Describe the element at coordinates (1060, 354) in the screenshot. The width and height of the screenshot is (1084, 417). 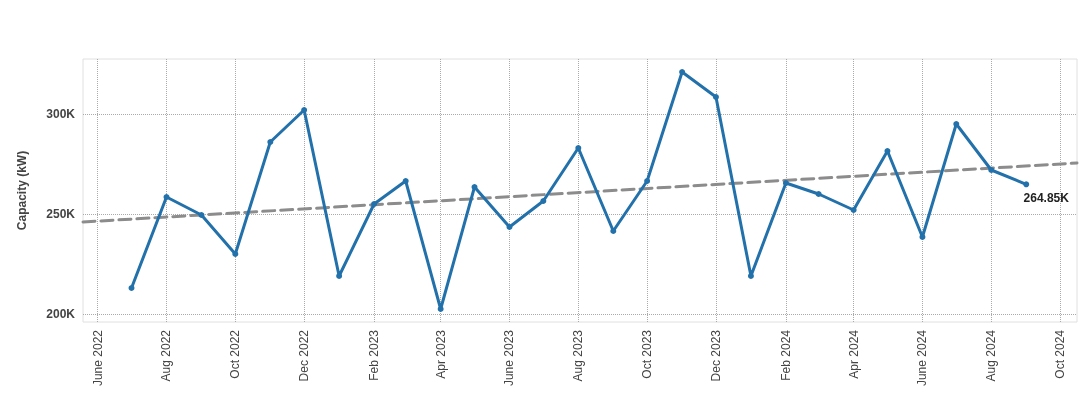
I see `x-tick-label: Oct 2024` at that location.